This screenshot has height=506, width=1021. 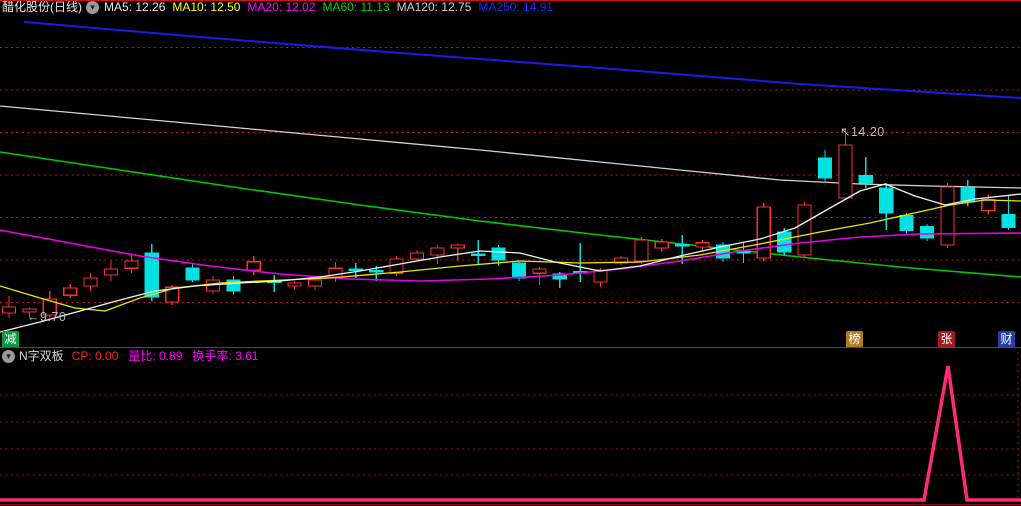 What do you see at coordinates (1006, 339) in the screenshot?
I see `event-badge: 财` at bounding box center [1006, 339].